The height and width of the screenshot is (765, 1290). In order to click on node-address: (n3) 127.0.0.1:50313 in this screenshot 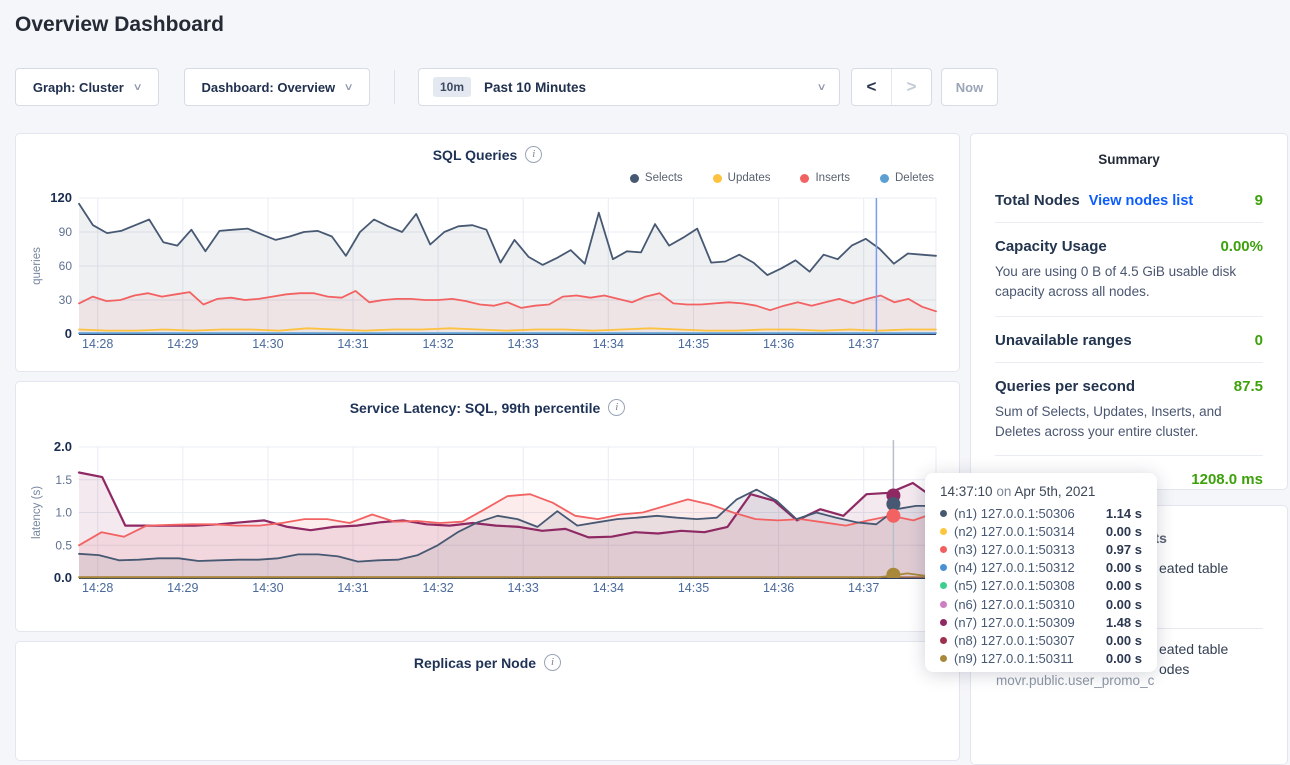, I will do `click(1014, 549)`.